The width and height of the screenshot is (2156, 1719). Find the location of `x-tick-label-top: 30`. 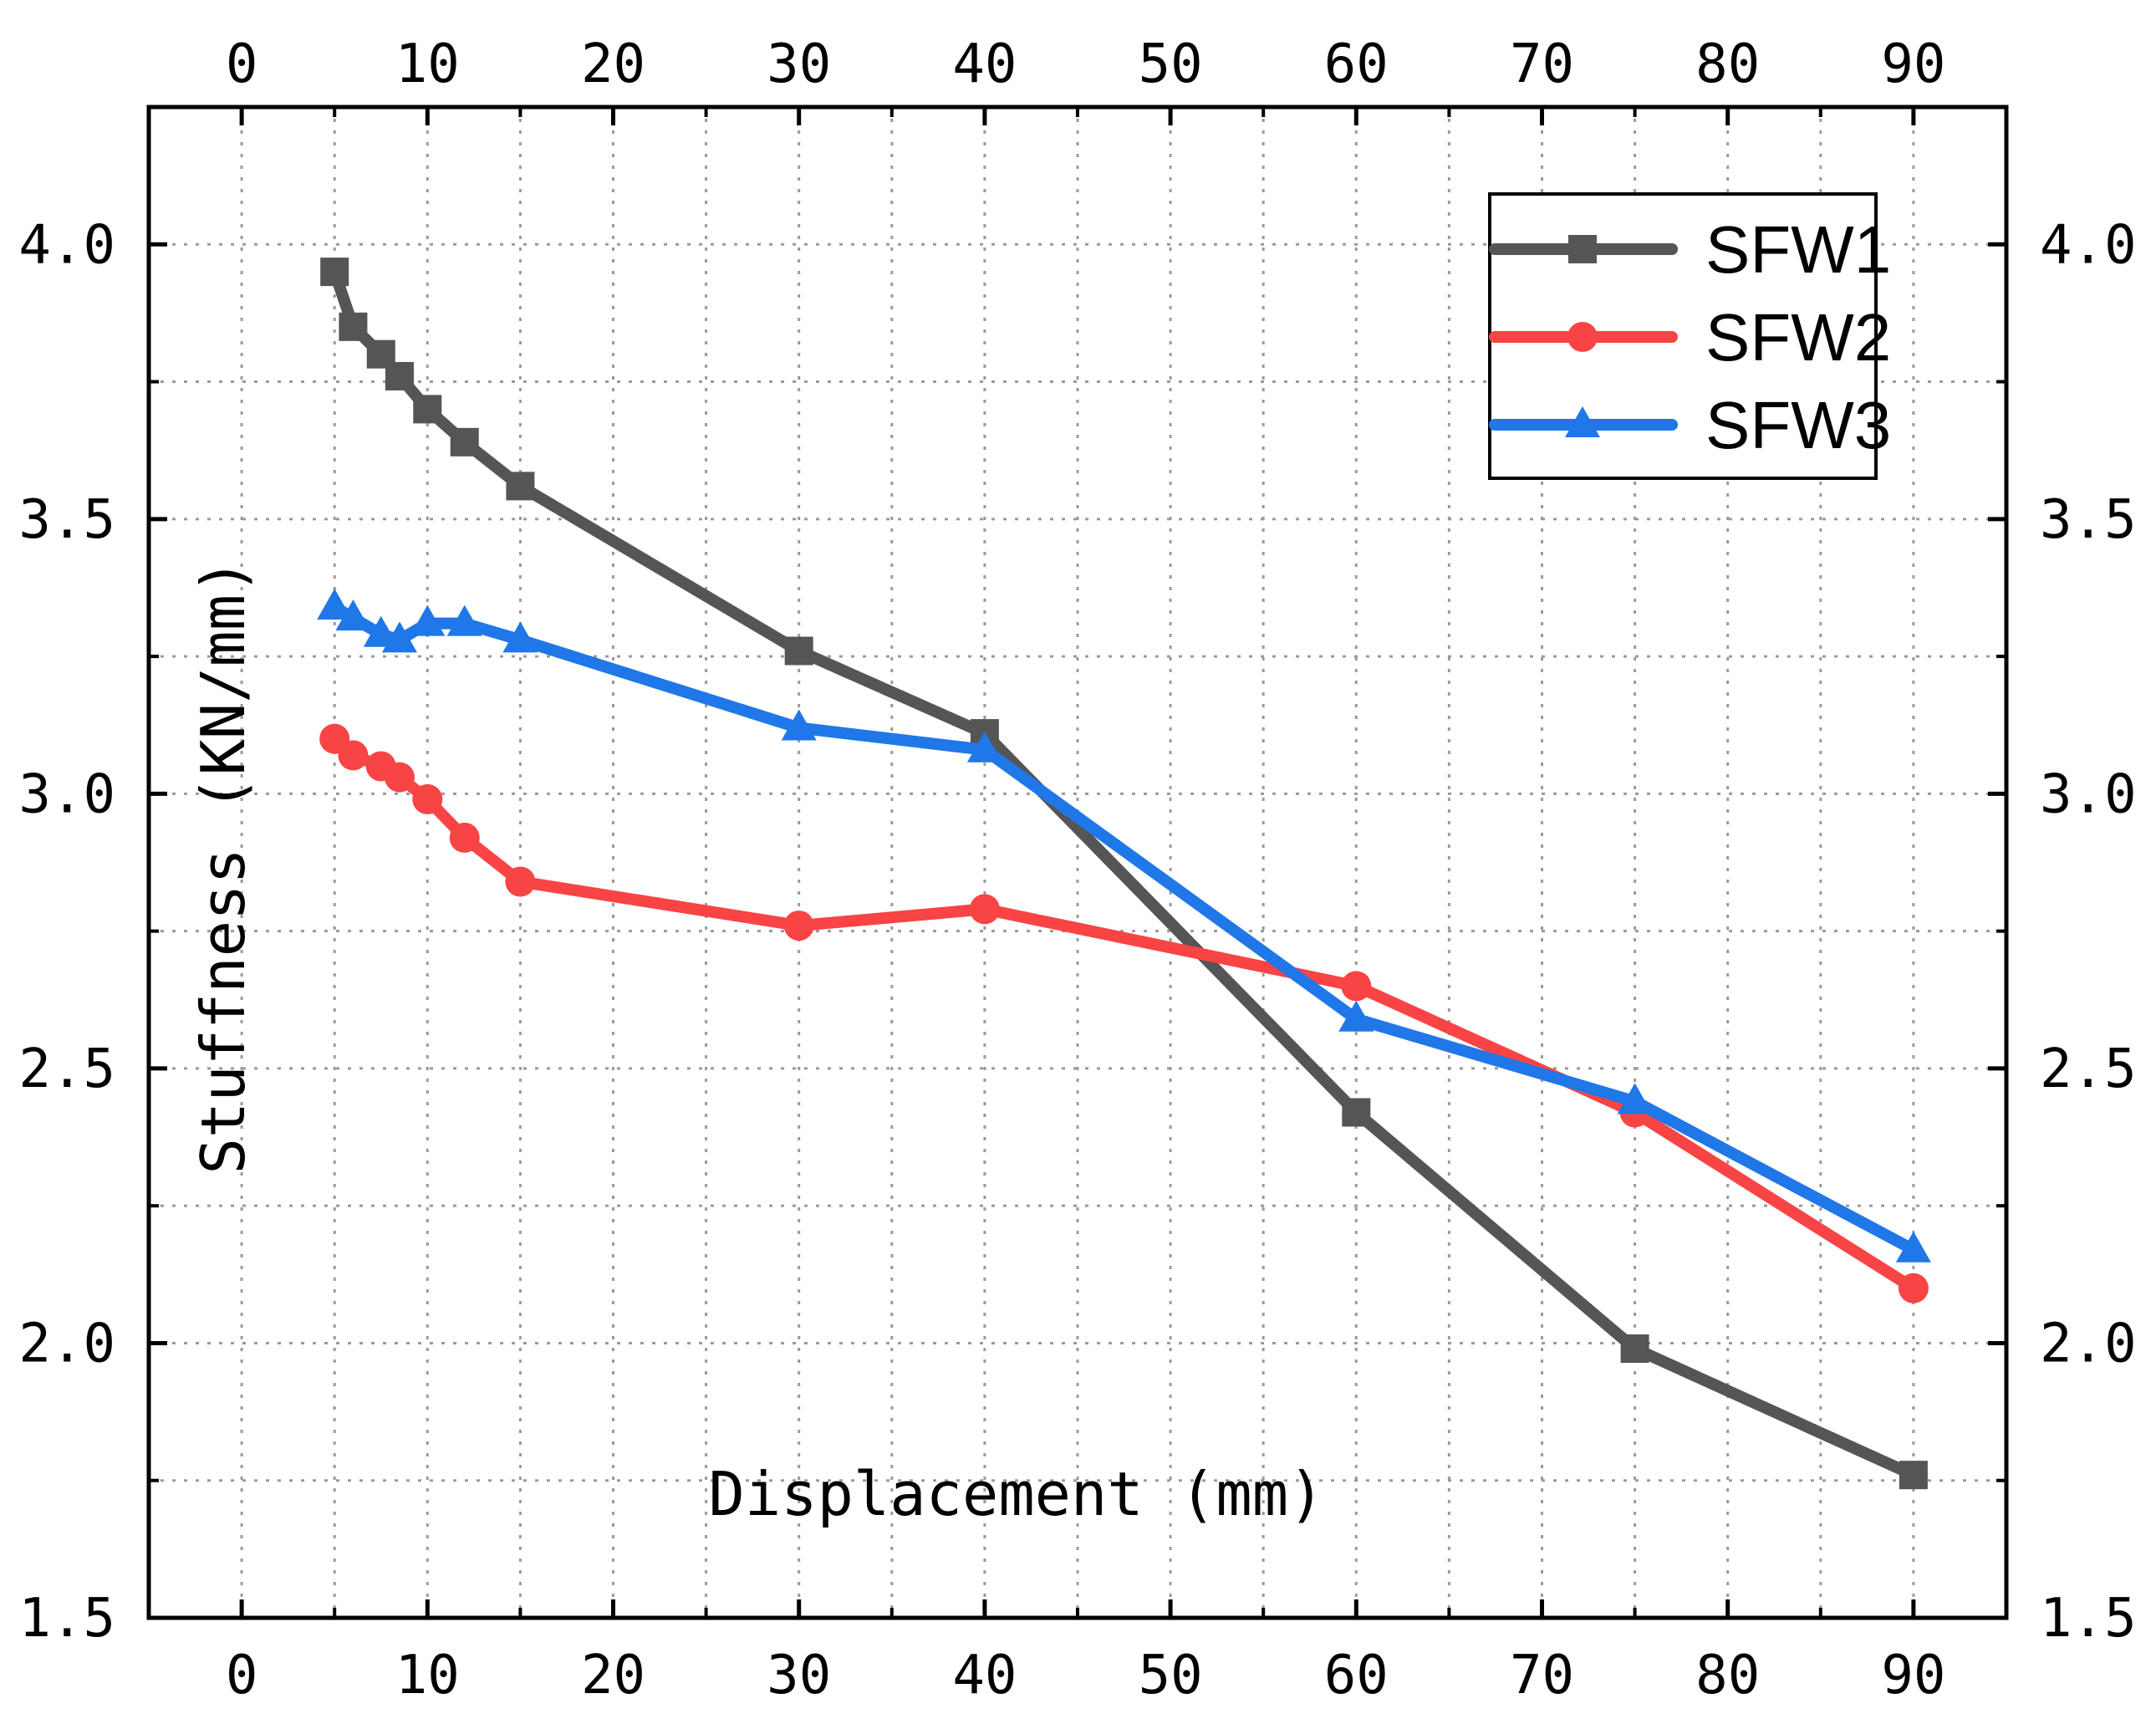

x-tick-label-top: 30 is located at coordinates (799, 64).